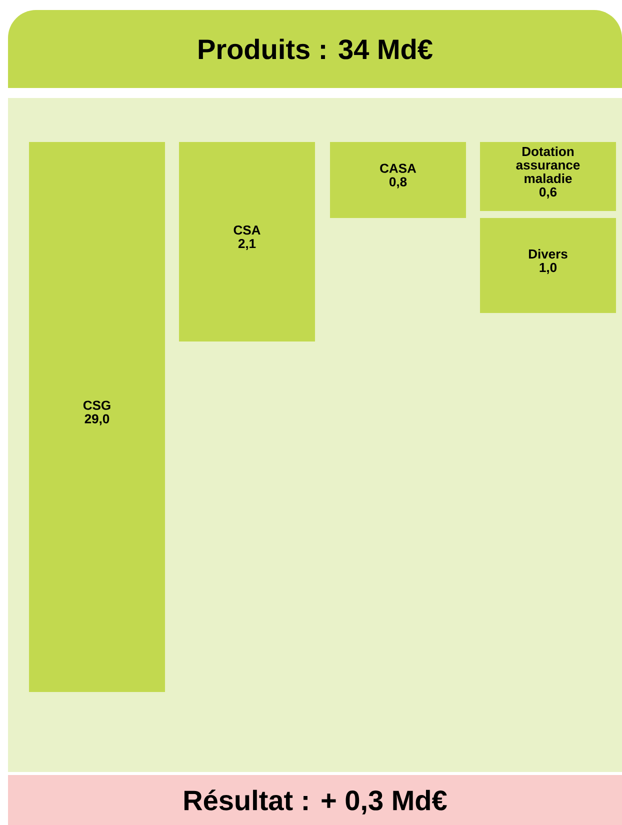 The image size is (622, 825). I want to click on category-label: Dotation assurance maladie, so click(548, 165).